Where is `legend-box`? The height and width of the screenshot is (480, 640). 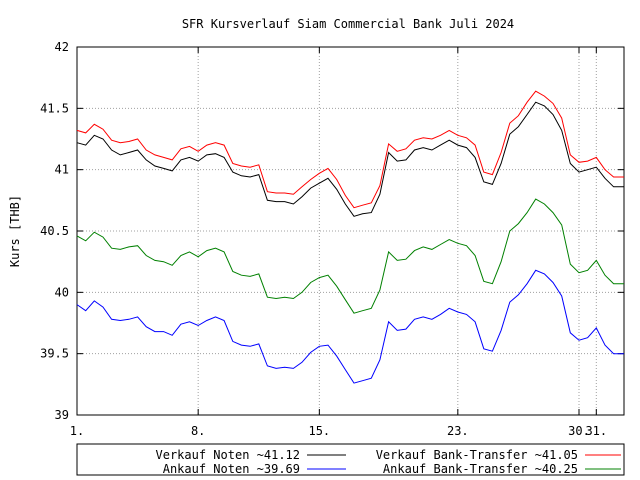 legend-box is located at coordinates (350, 459).